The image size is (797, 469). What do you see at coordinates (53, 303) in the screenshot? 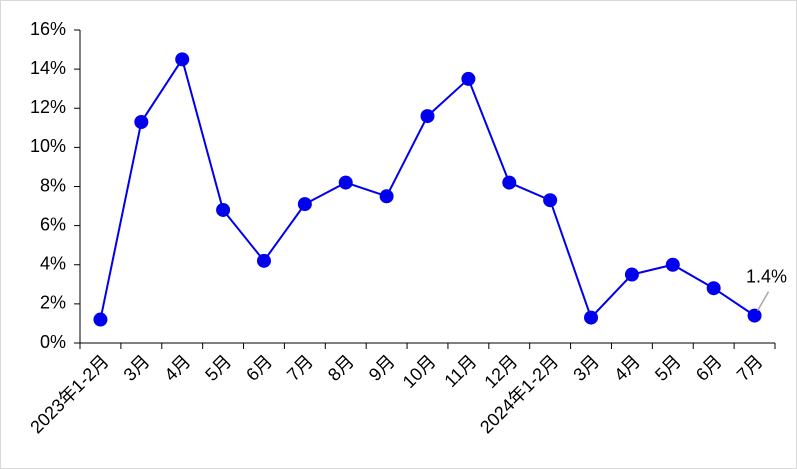
I see `y-tick-label: 2%` at bounding box center [53, 303].